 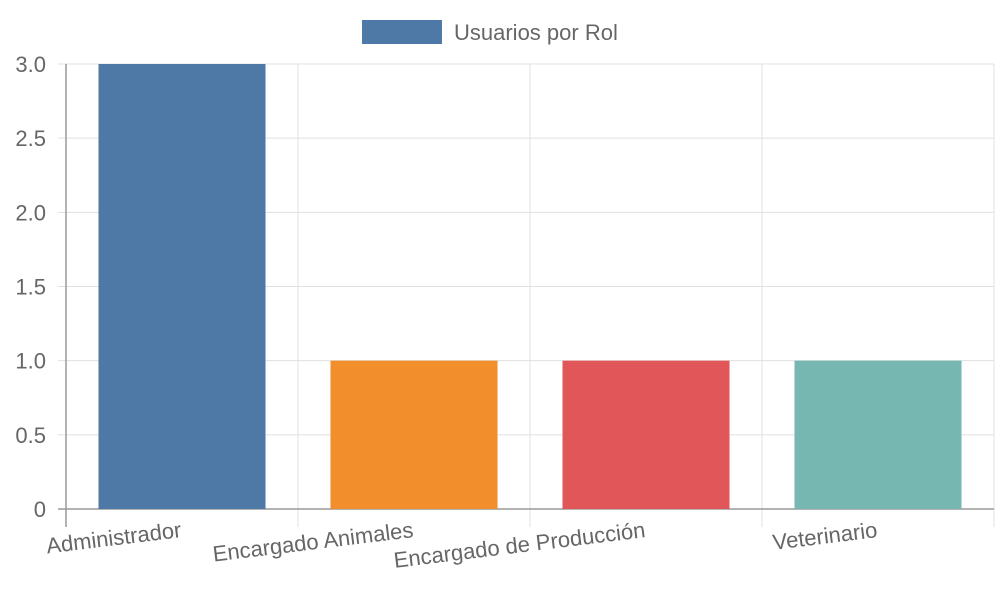 What do you see at coordinates (402, 32) in the screenshot?
I see `legend-swatch` at bounding box center [402, 32].